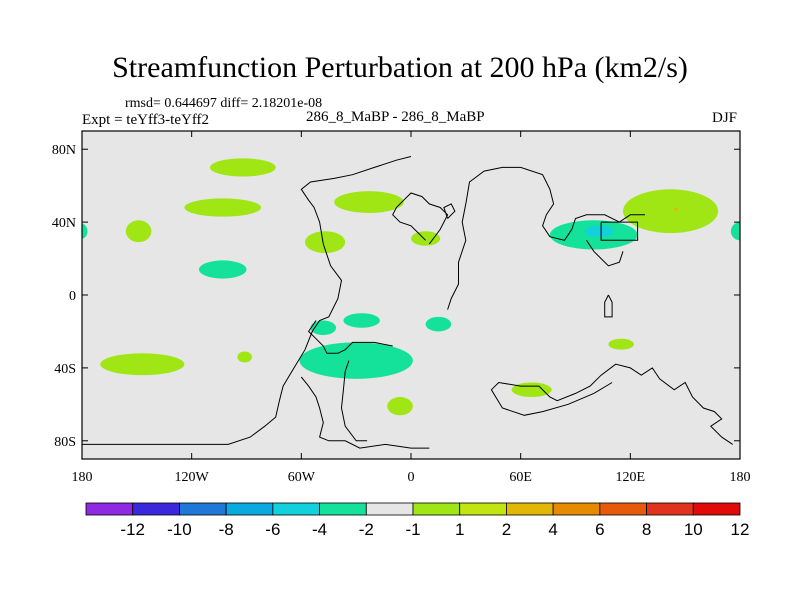  What do you see at coordinates (599, 529) in the screenshot?
I see `colorbar-label: 6` at bounding box center [599, 529].